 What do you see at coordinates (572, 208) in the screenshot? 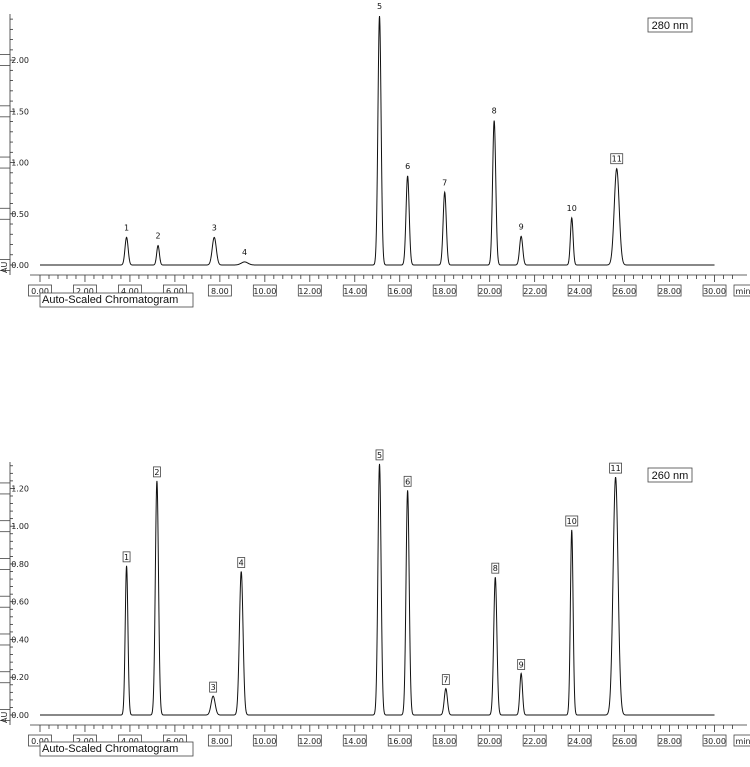
I see `peak-label: 10` at bounding box center [572, 208].